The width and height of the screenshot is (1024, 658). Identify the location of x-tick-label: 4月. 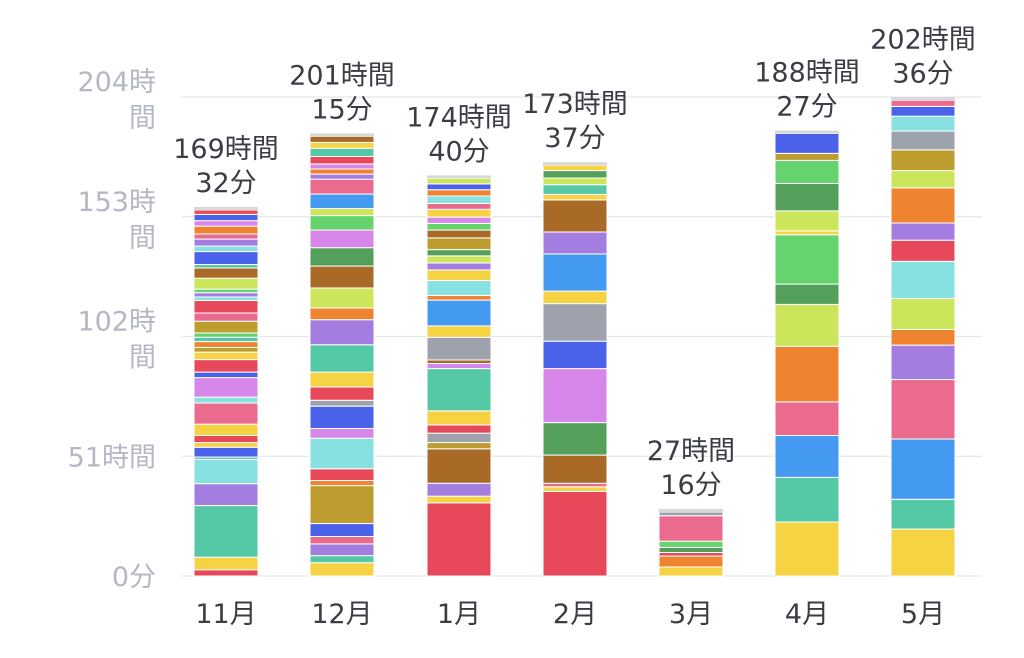
(807, 614).